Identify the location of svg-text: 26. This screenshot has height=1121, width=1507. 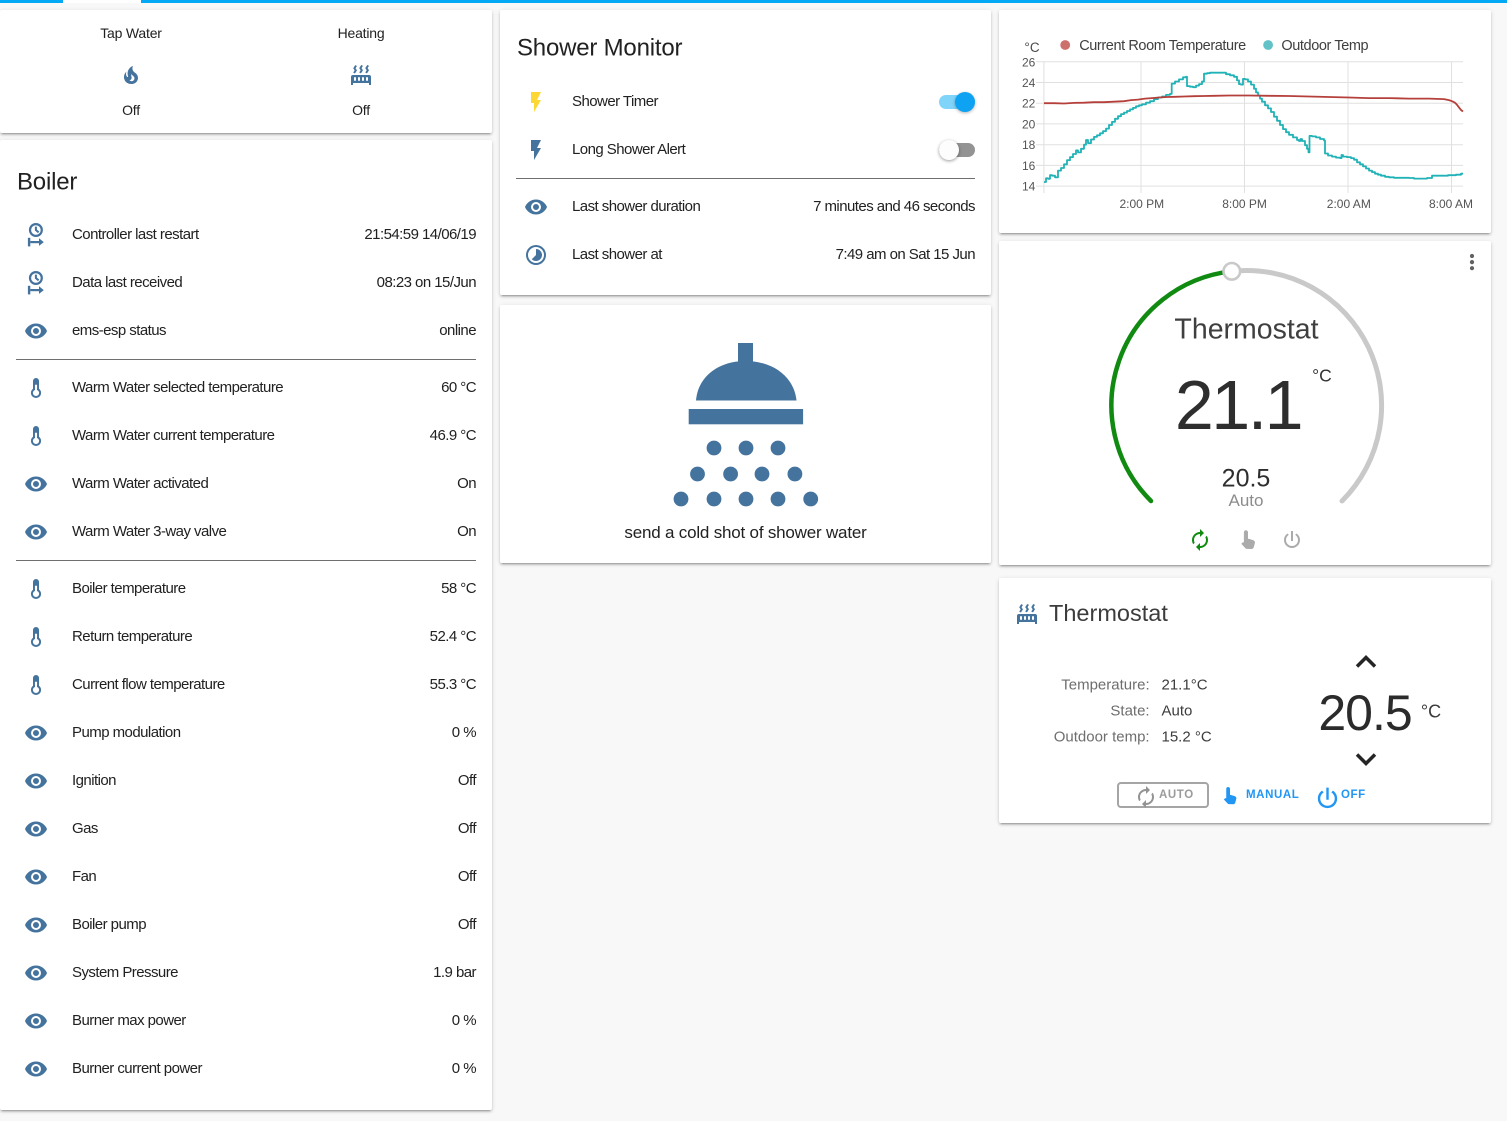
(1029, 62).